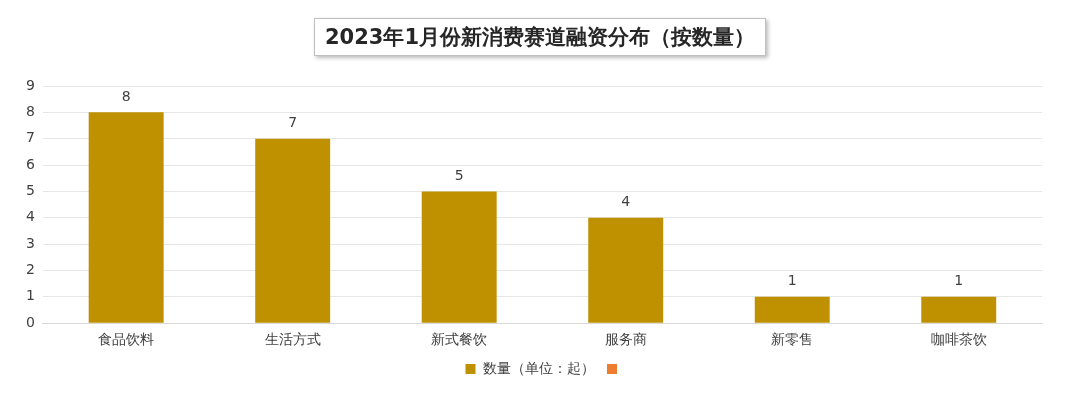 The image size is (1080, 398). Describe the element at coordinates (30, 216) in the screenshot. I see `y-tick-label: 4` at that location.